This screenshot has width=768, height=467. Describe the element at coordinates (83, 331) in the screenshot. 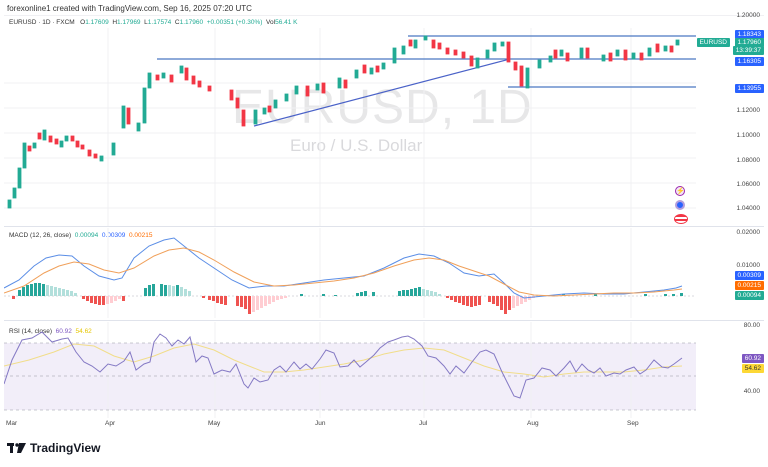

I see `rsi-ma-value: 54.62` at that location.